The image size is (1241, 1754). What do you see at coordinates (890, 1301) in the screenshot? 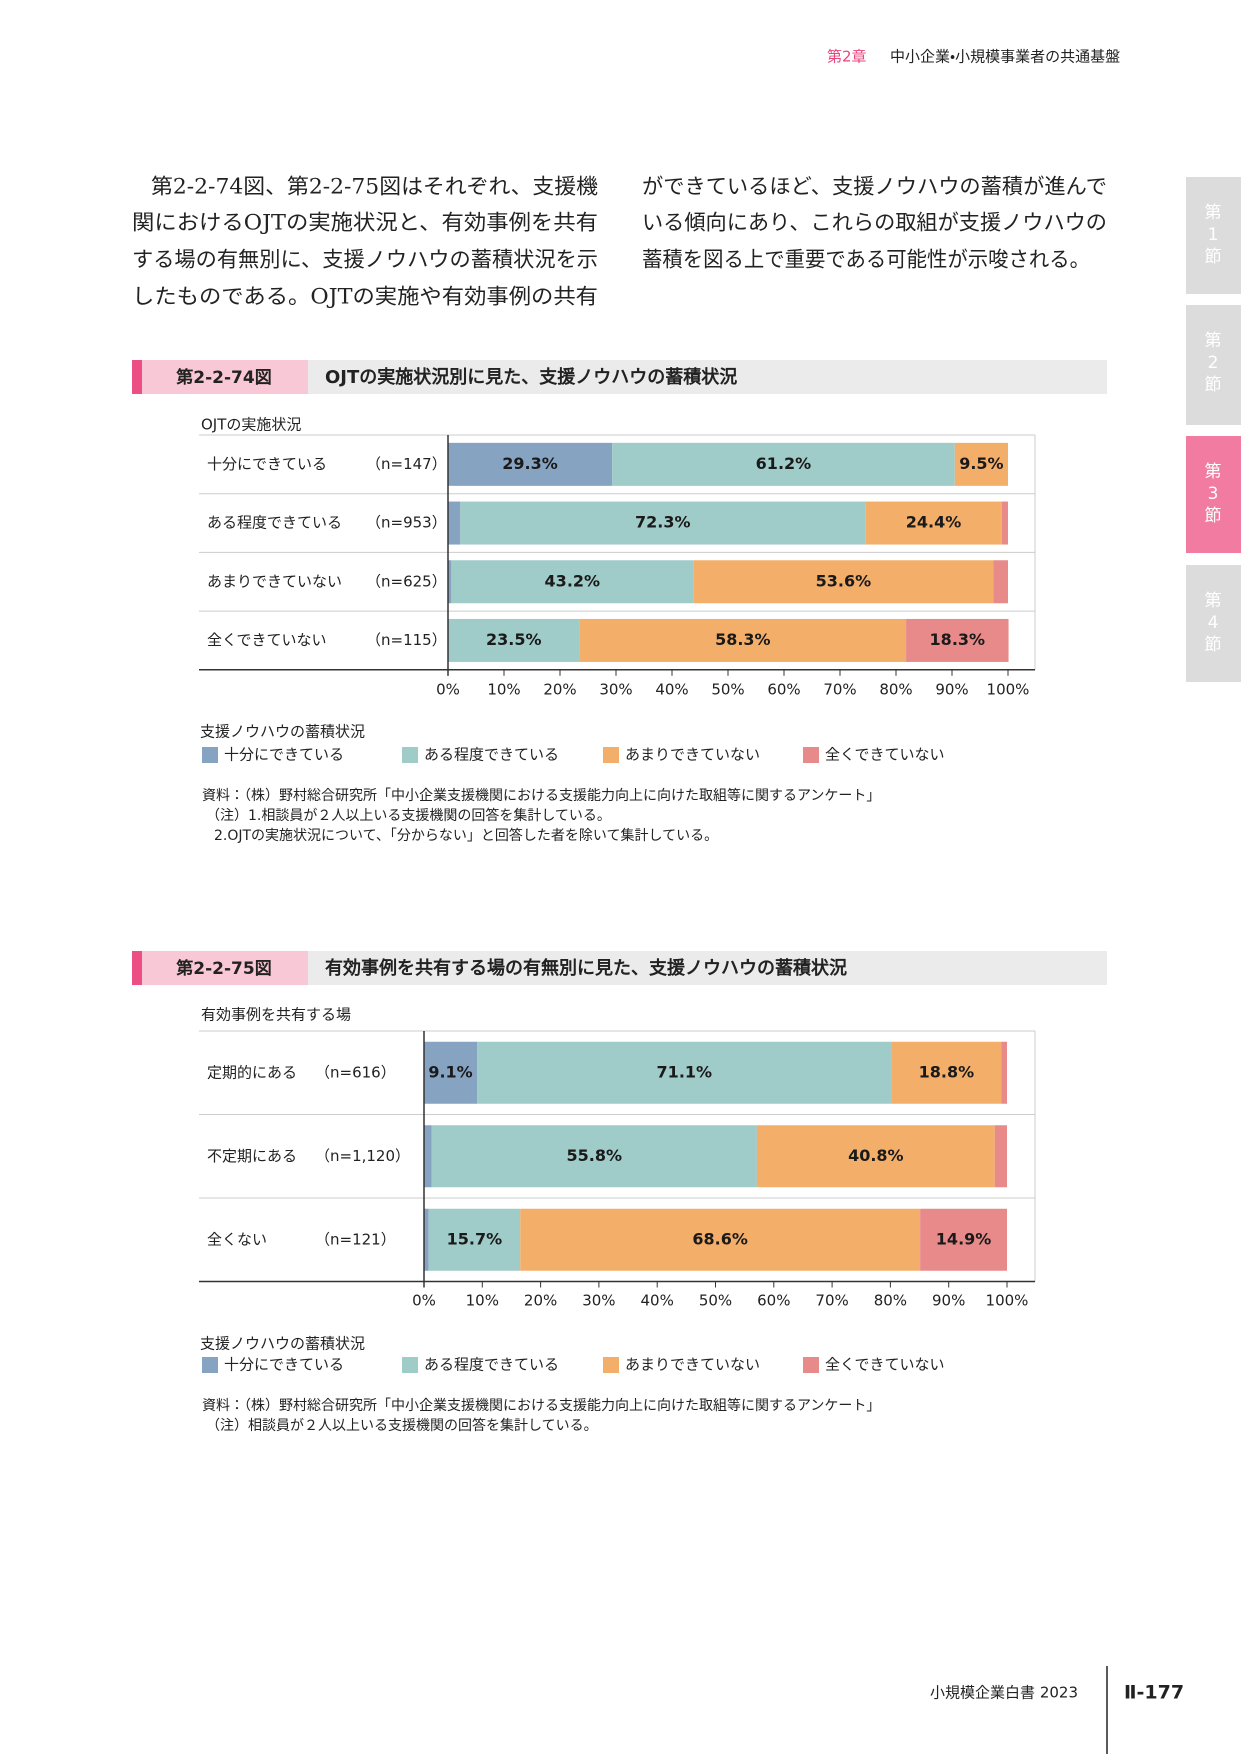
I see `x-tick-label: 80%` at bounding box center [890, 1301].